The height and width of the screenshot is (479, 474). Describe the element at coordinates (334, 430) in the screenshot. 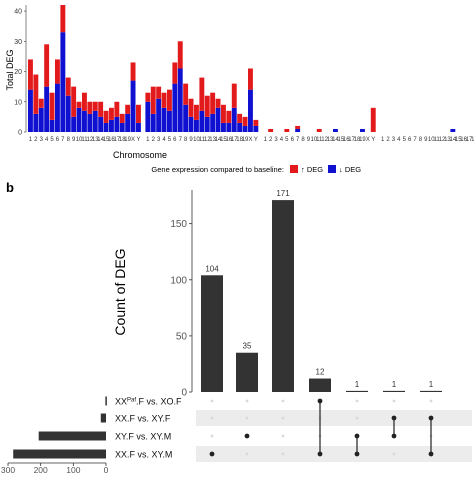

I see `membership-matrix` at that location.